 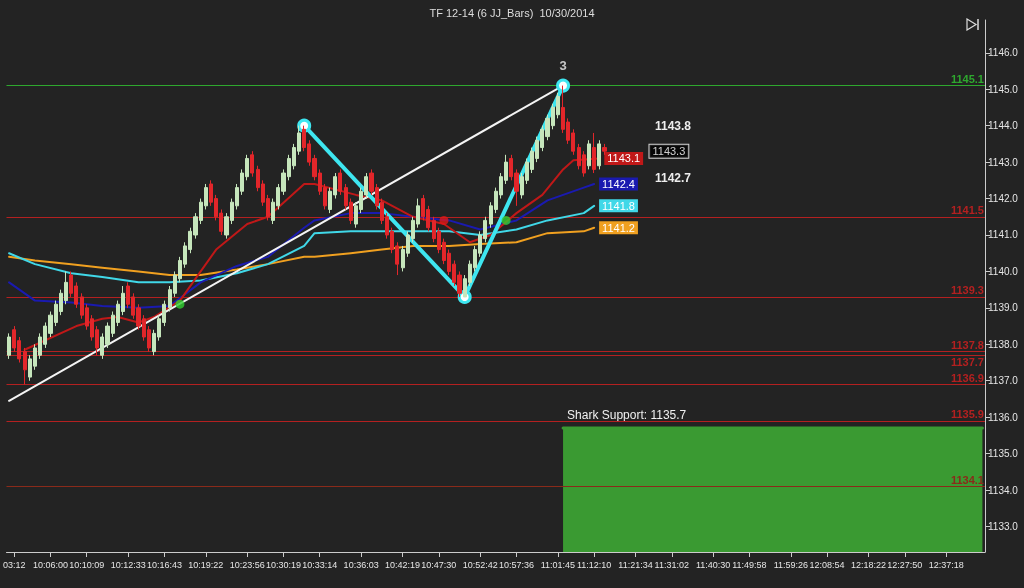 I want to click on ref-line-label: 1141.5, so click(x=967, y=210).